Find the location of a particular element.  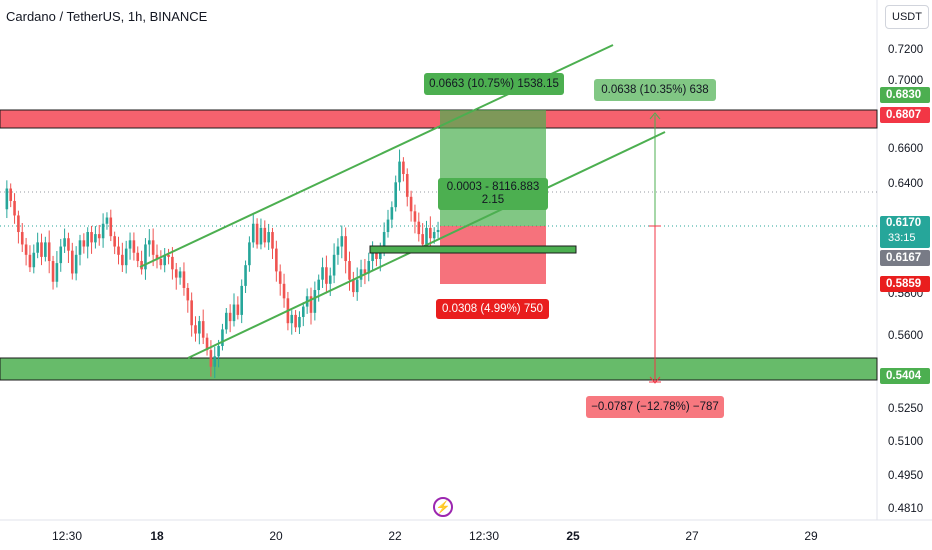

lightning-icon: ⚡ is located at coordinates (443, 507).